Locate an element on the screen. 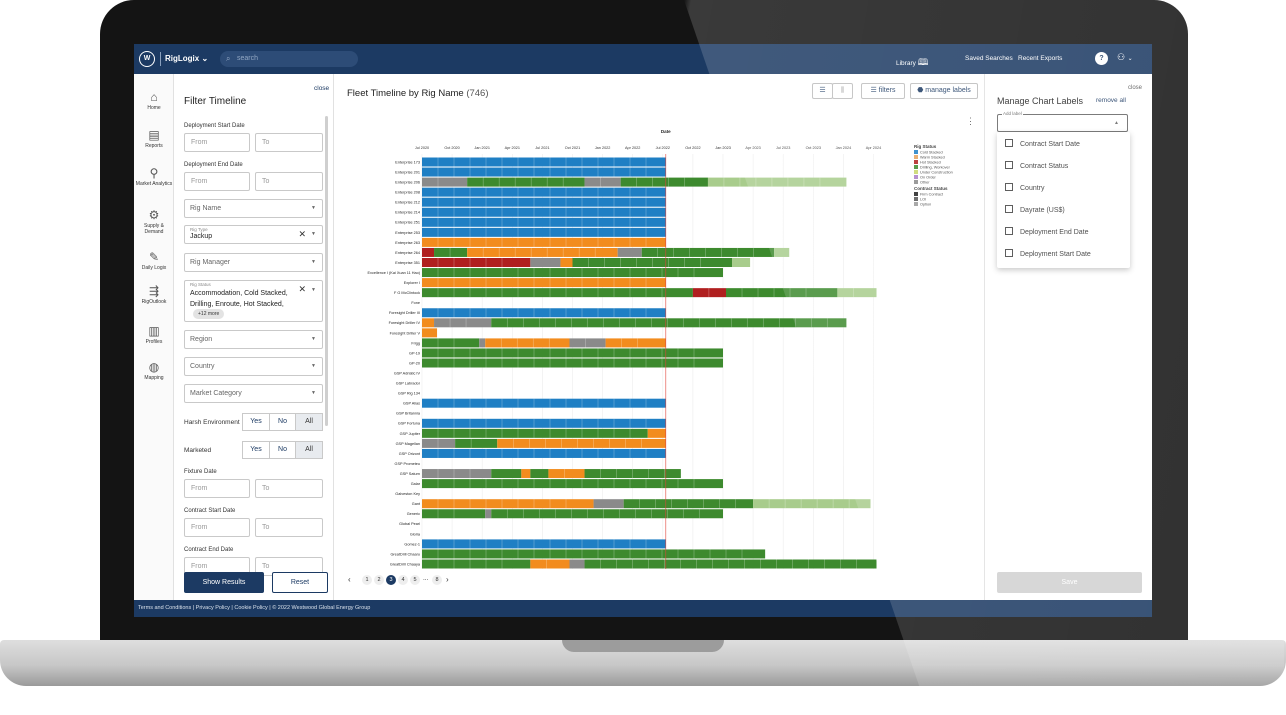  deployment-end-from: From is located at coordinates (217, 181).